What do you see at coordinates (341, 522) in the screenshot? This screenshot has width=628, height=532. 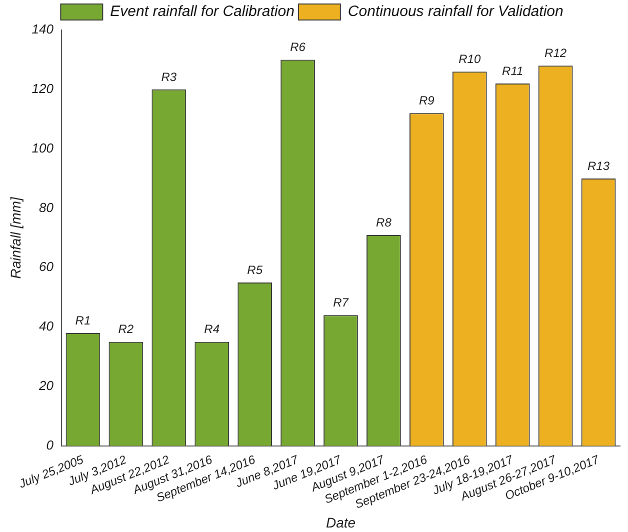 I see `x-axis-title: Date` at bounding box center [341, 522].